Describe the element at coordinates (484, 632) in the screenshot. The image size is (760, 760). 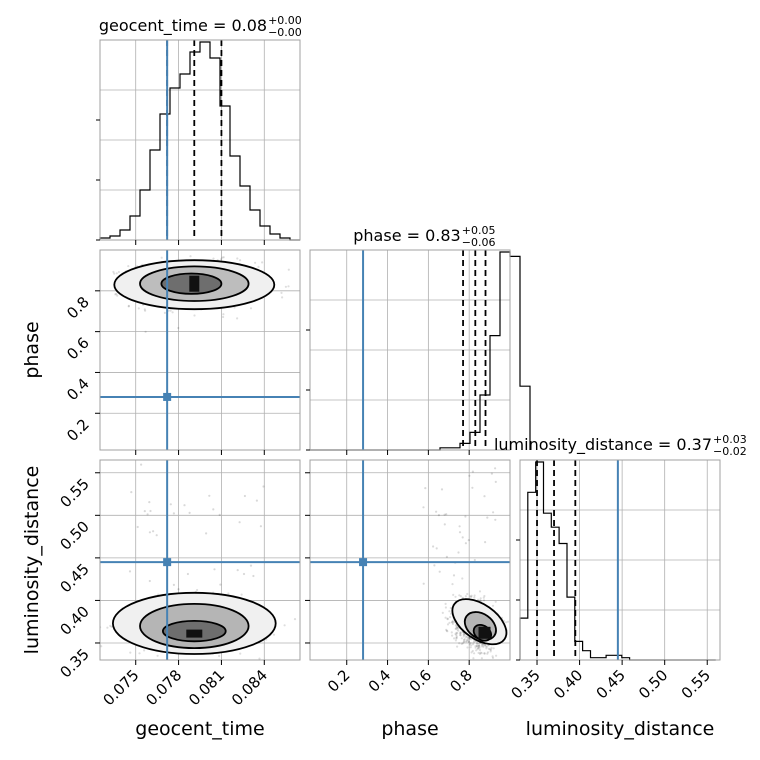
I see `density-peak` at that location.